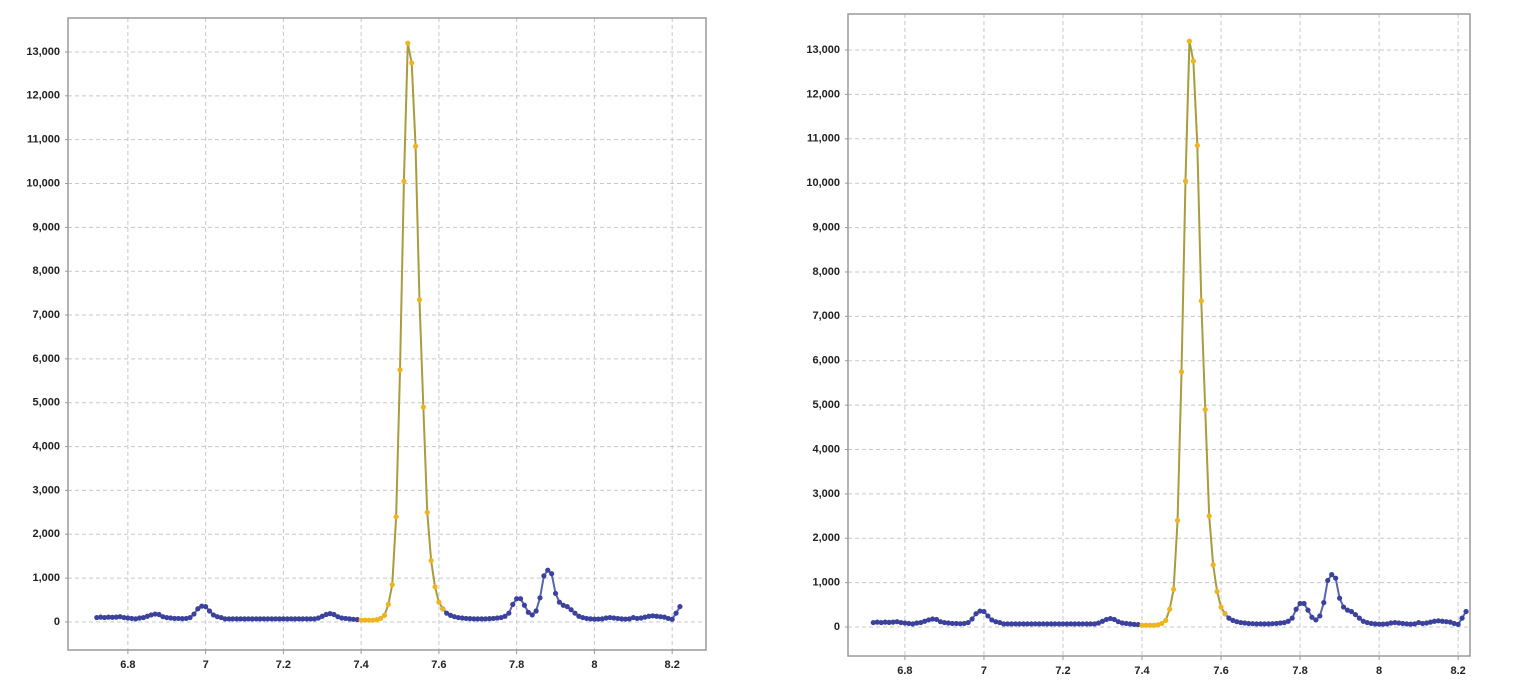 The image size is (1518, 683). Describe the element at coordinates (672, 665) in the screenshot. I see `x-tick-label: 8.2` at that location.